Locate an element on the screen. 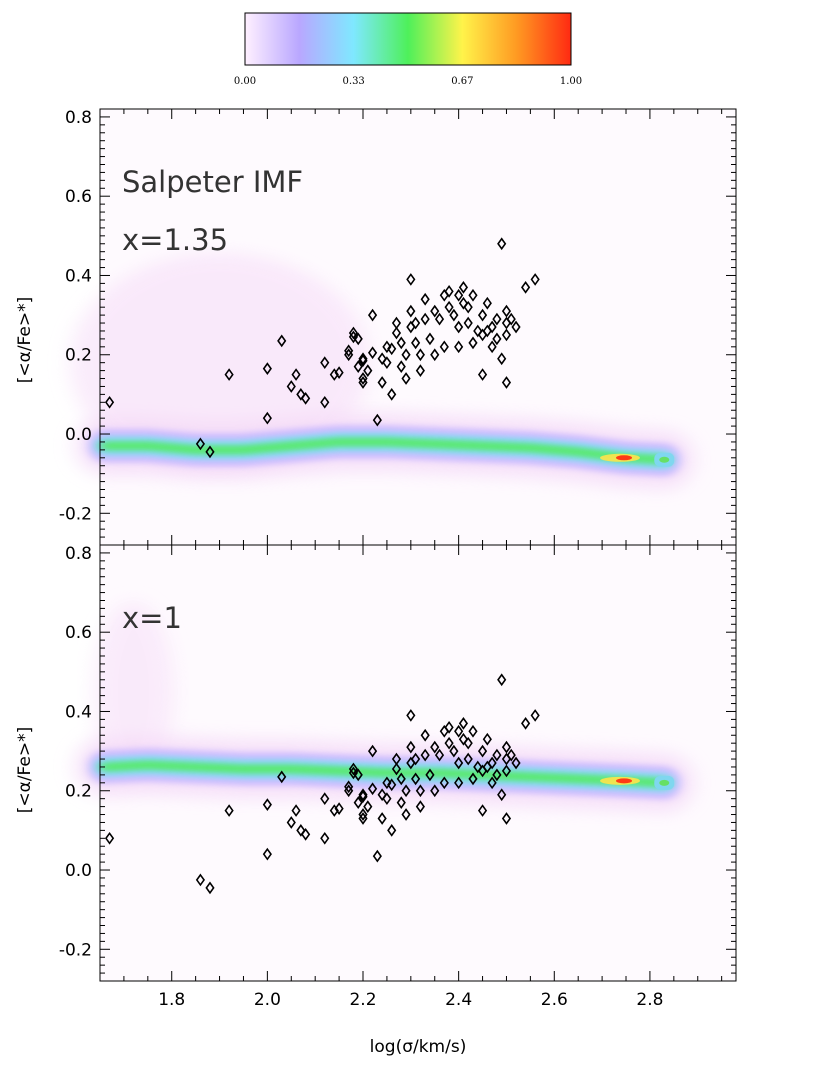 The height and width of the screenshot is (1090, 817). colorbar-tick-label: 0.33 is located at coordinates (354, 81).